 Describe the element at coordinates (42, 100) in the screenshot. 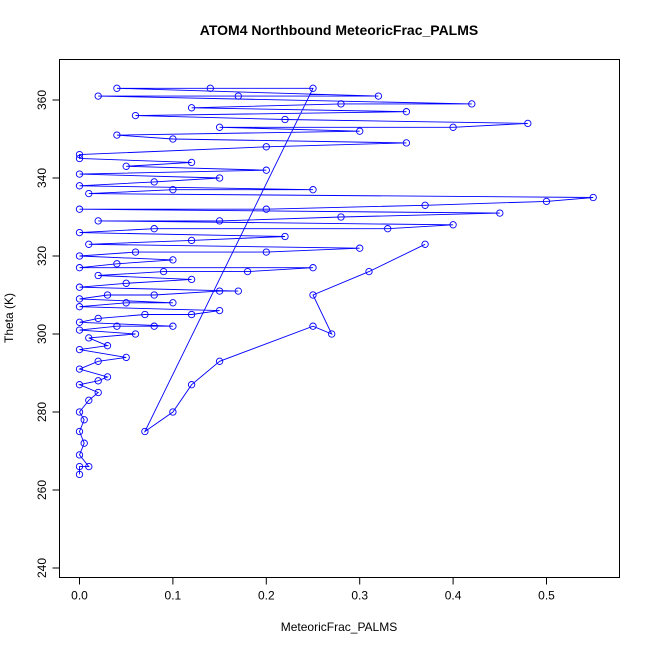

I see `y-tick-label: 360` at that location.